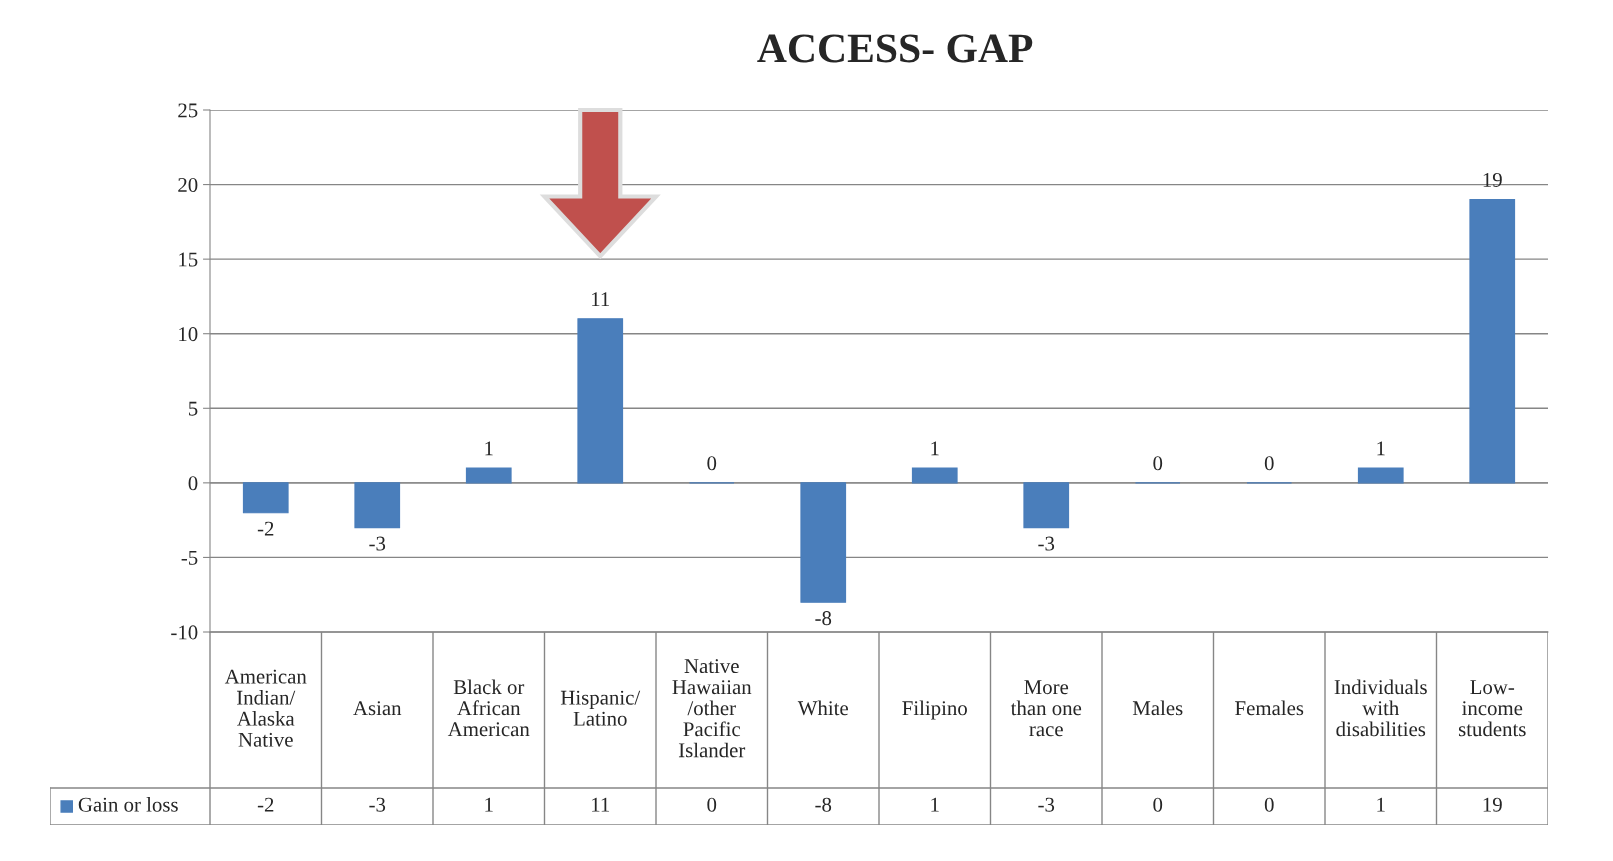 The image size is (1613, 861). Describe the element at coordinates (188, 110) in the screenshot. I see `y-tick-label: 25` at that location.